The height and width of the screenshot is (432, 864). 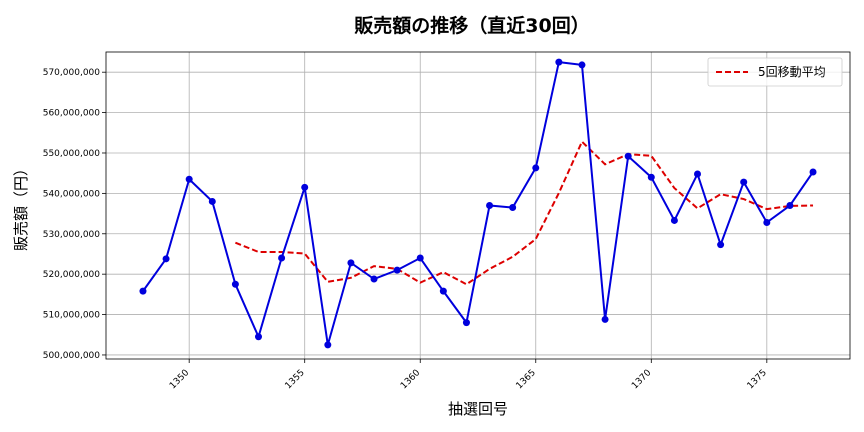 What do you see at coordinates (72, 154) in the screenshot?
I see `y-tick-label: 550,000,000` at bounding box center [72, 154].